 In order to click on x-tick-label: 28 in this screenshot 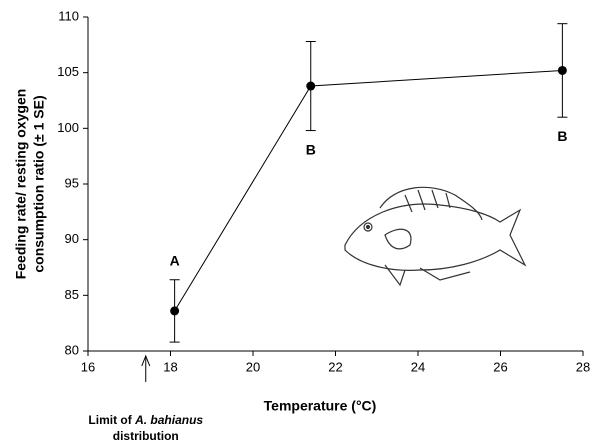, I will do `click(583, 366)`.